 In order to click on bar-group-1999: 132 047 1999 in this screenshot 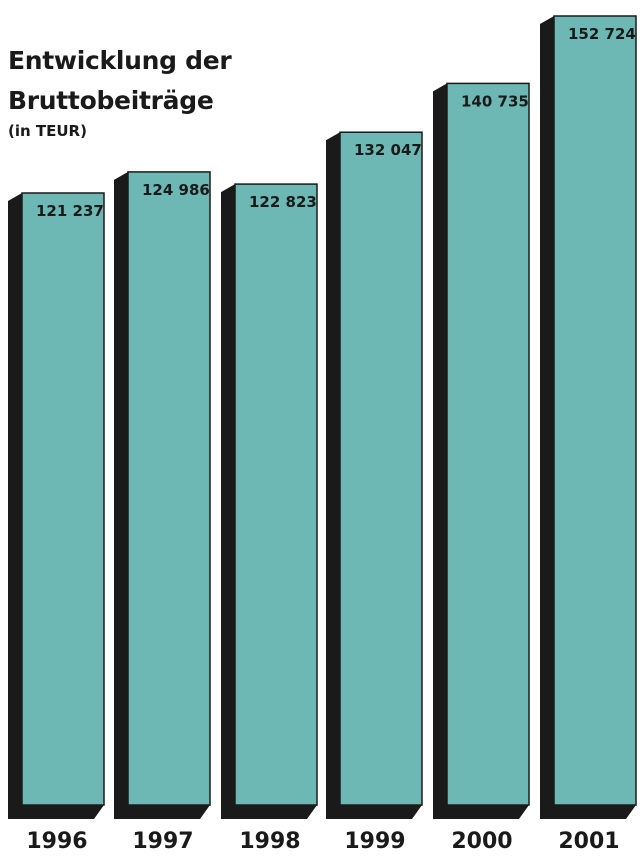, I will do `click(374, 492)`.